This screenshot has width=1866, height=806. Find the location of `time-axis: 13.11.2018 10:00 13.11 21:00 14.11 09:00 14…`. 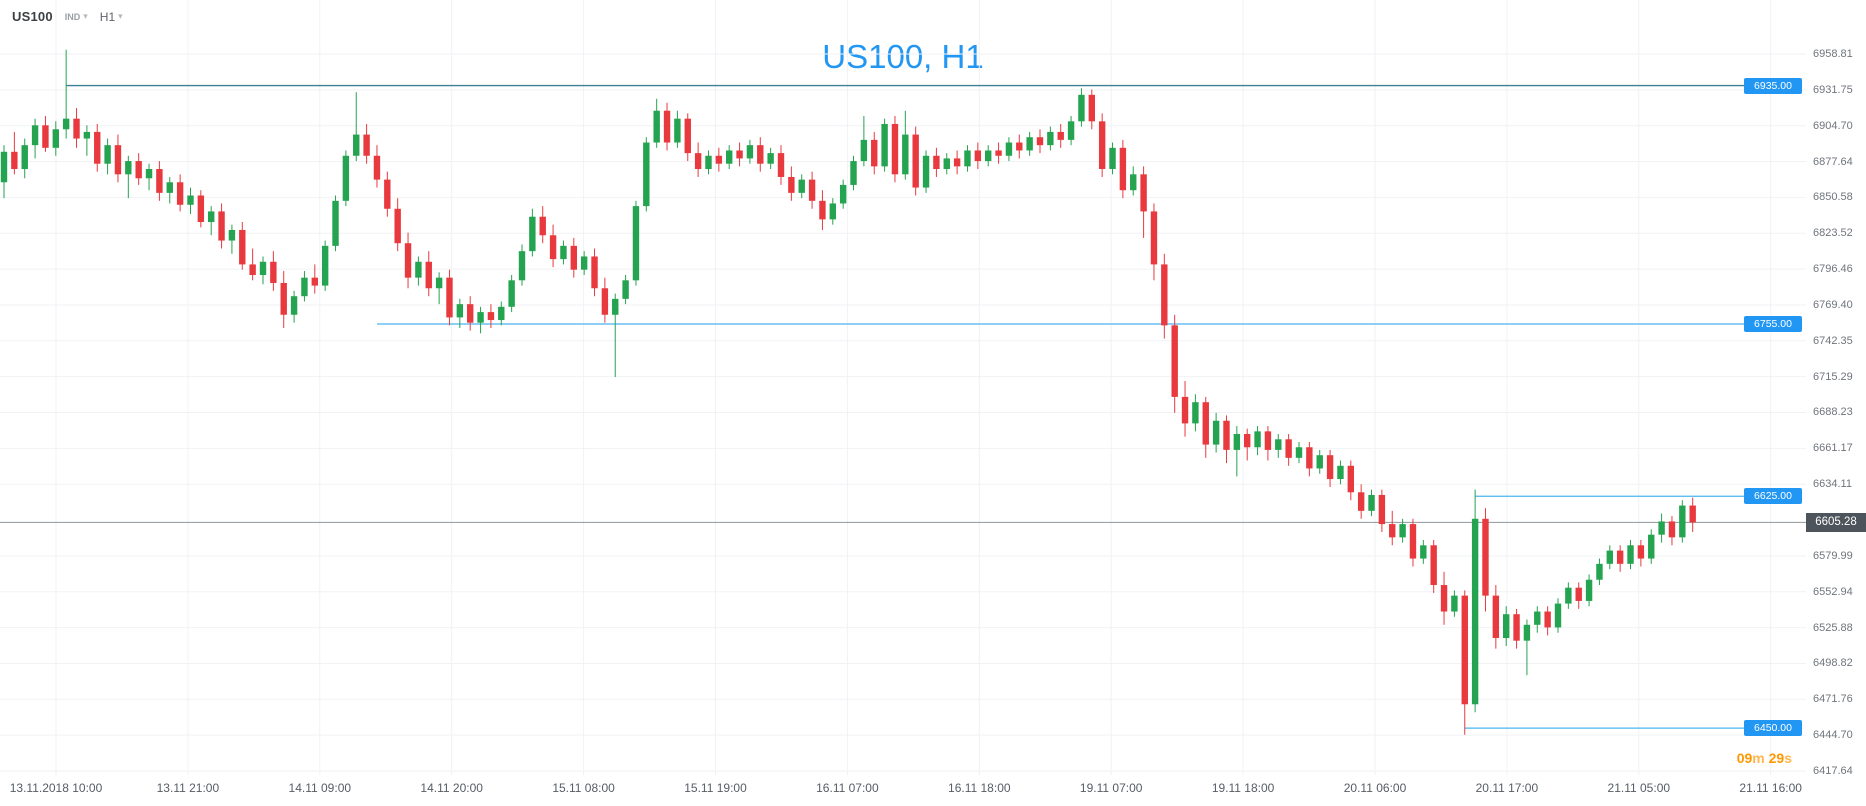

time-axis: 13.11.2018 10:00 13.11 21:00 14.11 09:00 14… is located at coordinates (903, 790).